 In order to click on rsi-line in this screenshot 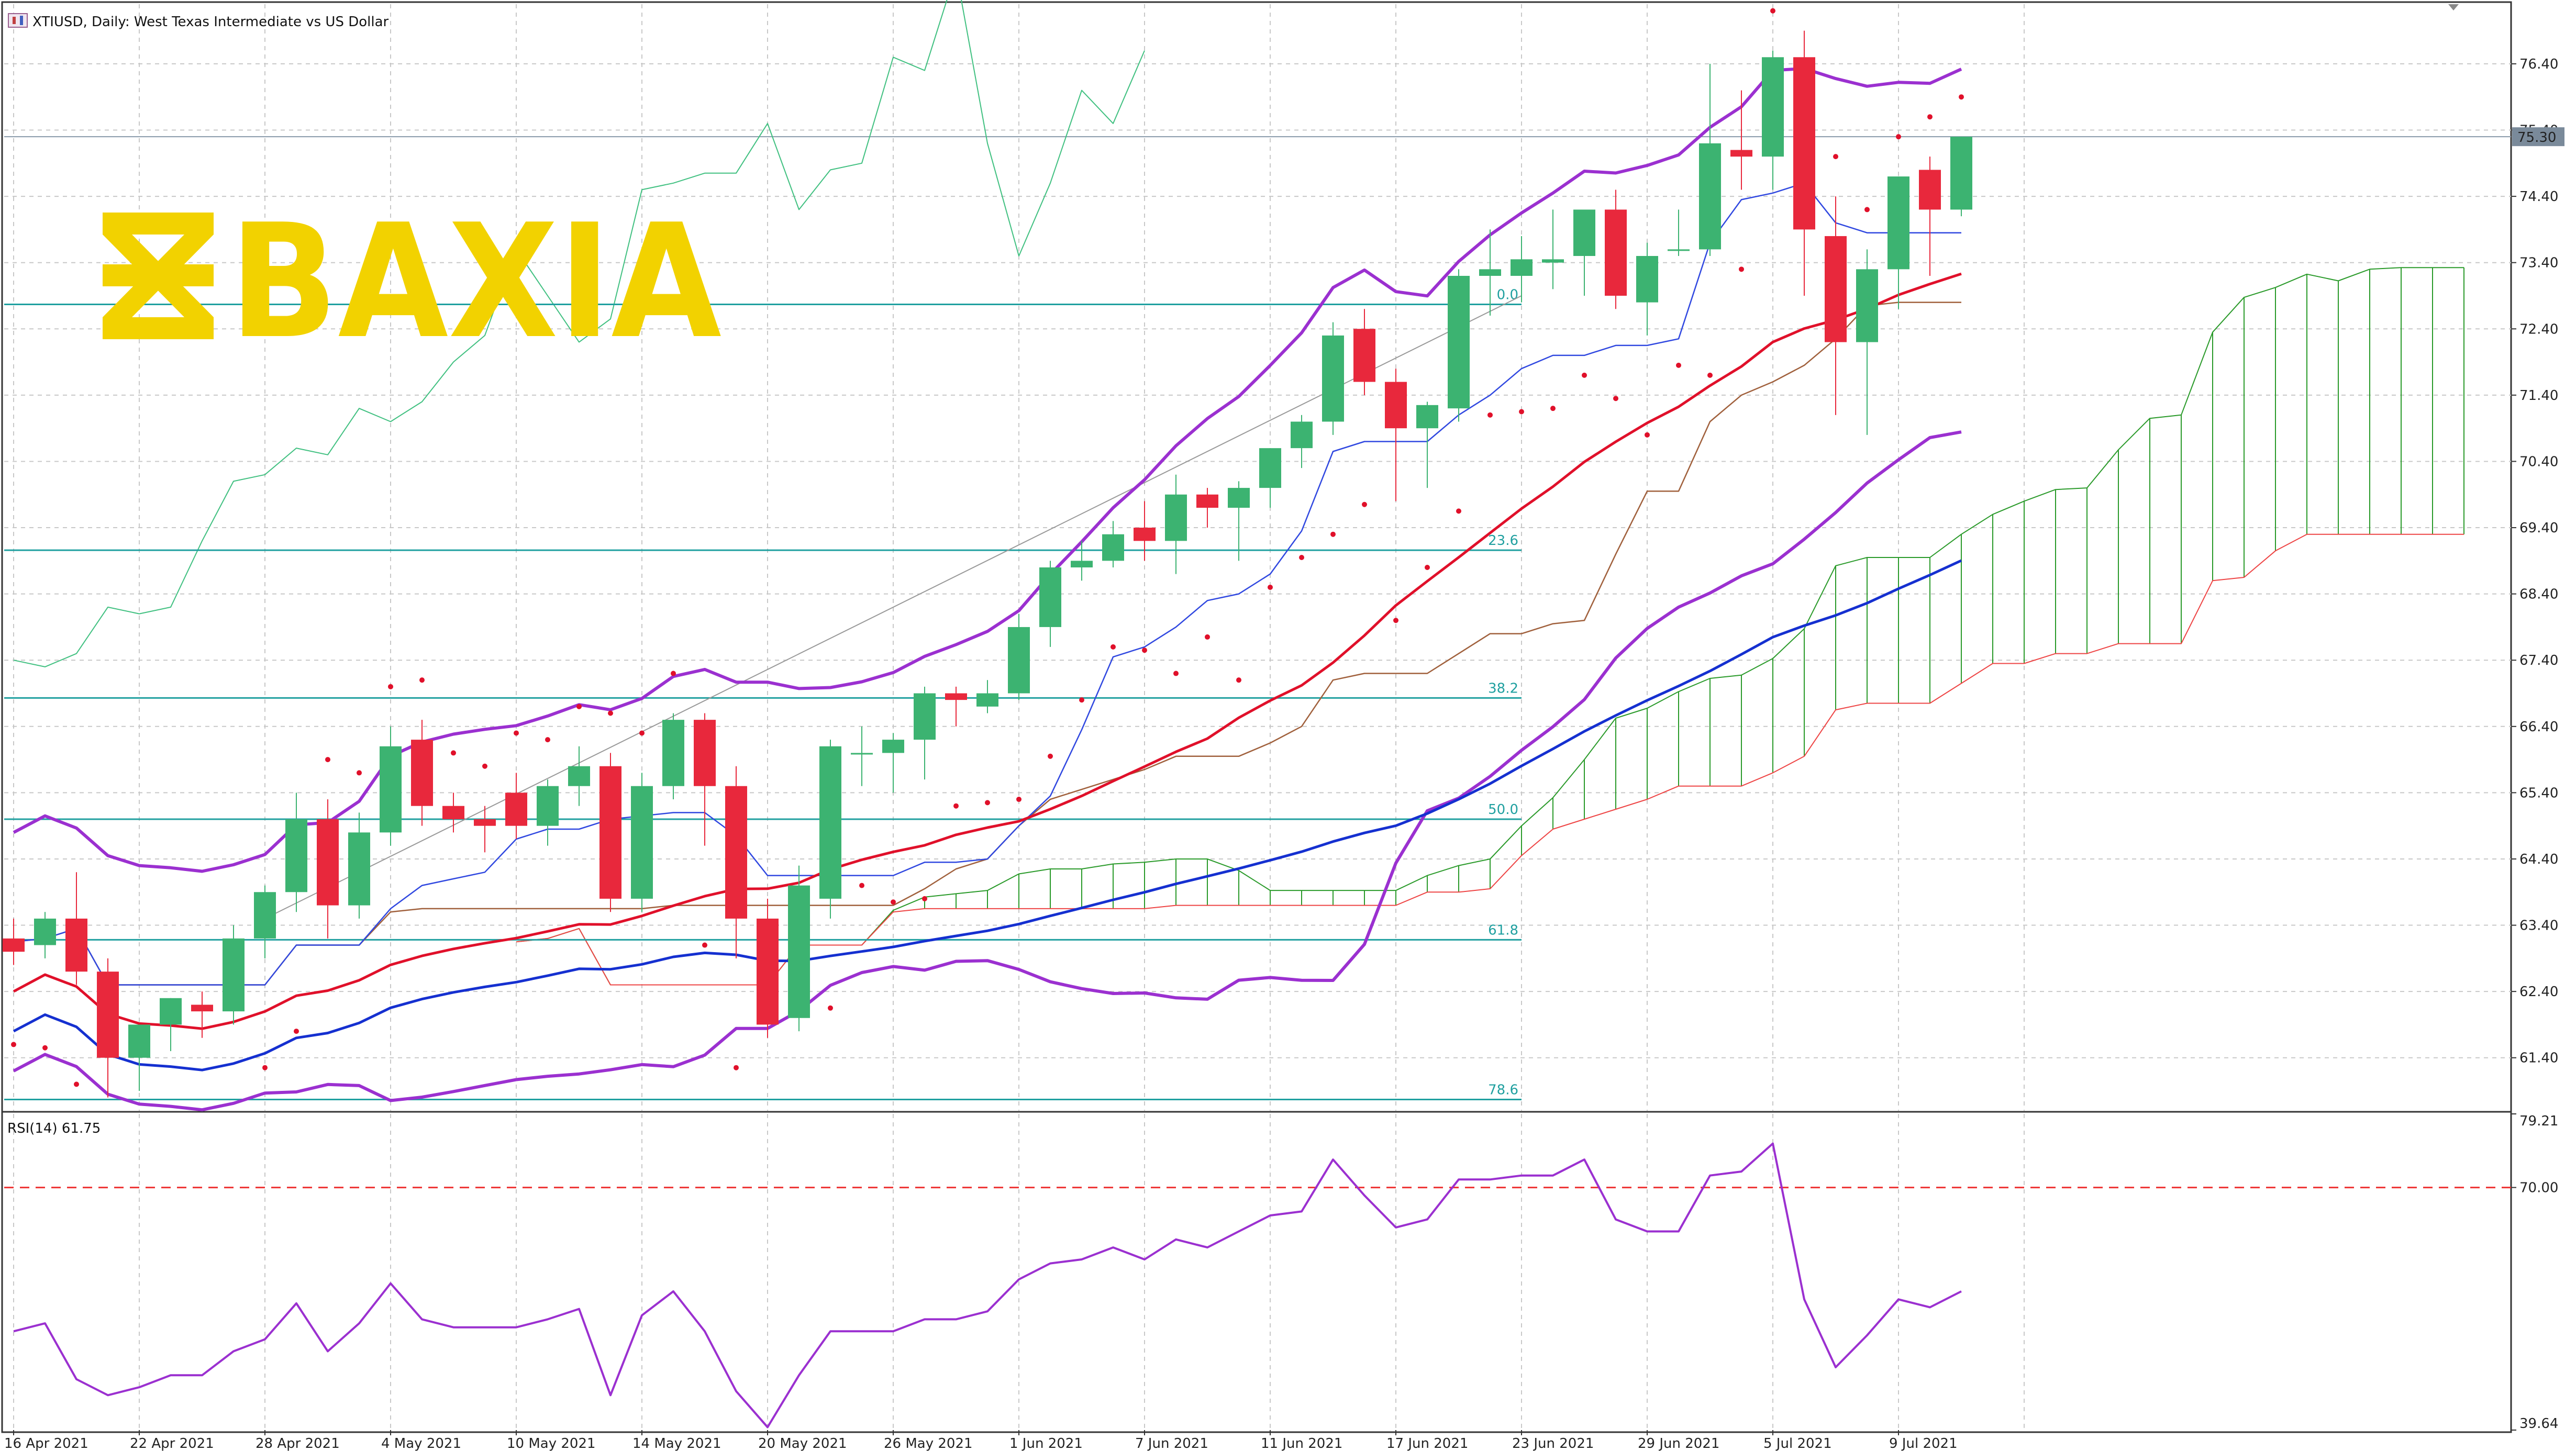, I will do `click(987, 1285)`.